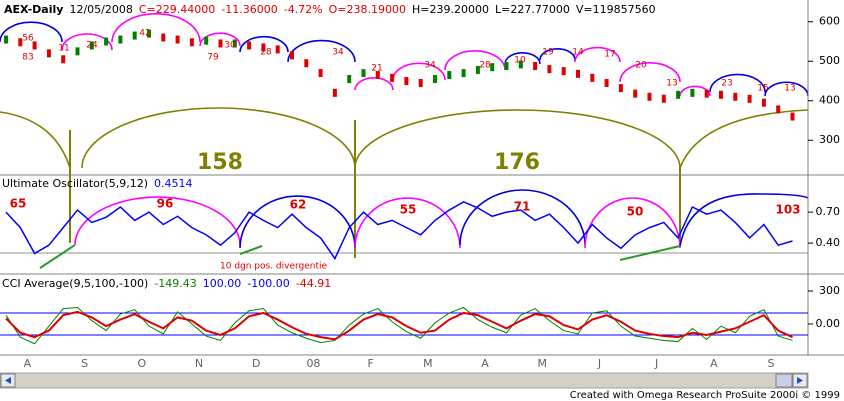 This screenshot has height=401, width=844. What do you see at coordinates (789, 89) in the screenshot?
I see `cycle-label: 13` at bounding box center [789, 89].